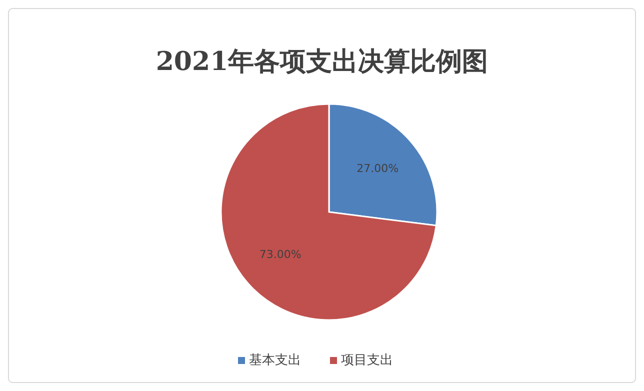 The height and width of the screenshot is (391, 644). What do you see at coordinates (322, 62) in the screenshot?
I see `chart-title: 2021年各项支出决算比例图` at bounding box center [322, 62].